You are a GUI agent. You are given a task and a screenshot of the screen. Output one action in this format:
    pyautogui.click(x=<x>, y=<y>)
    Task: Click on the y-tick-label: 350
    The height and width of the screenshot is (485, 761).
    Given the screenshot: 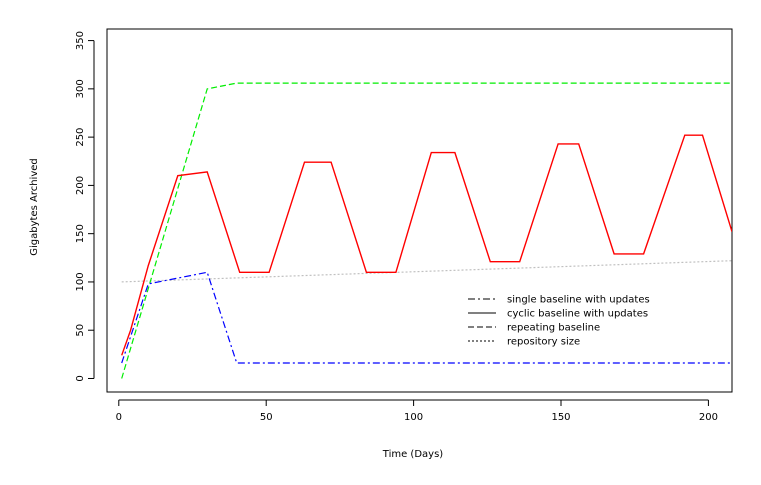 What is the action you would take?
    pyautogui.click(x=80, y=40)
    